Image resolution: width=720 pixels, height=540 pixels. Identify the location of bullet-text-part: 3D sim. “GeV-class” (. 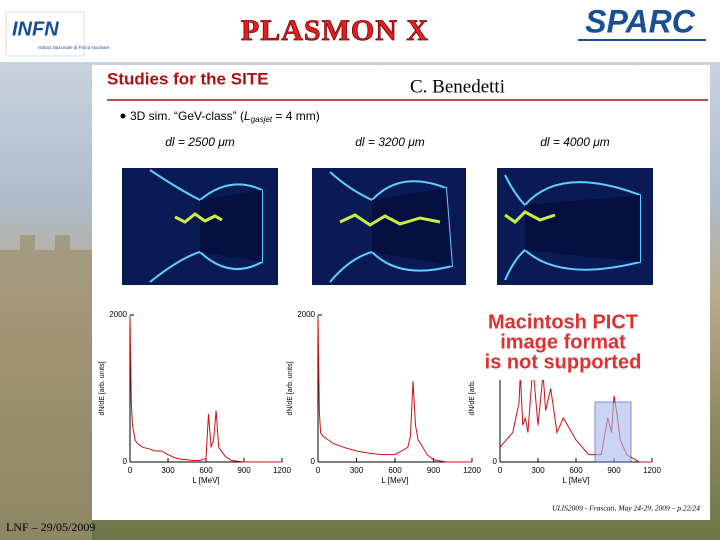
(187, 116).